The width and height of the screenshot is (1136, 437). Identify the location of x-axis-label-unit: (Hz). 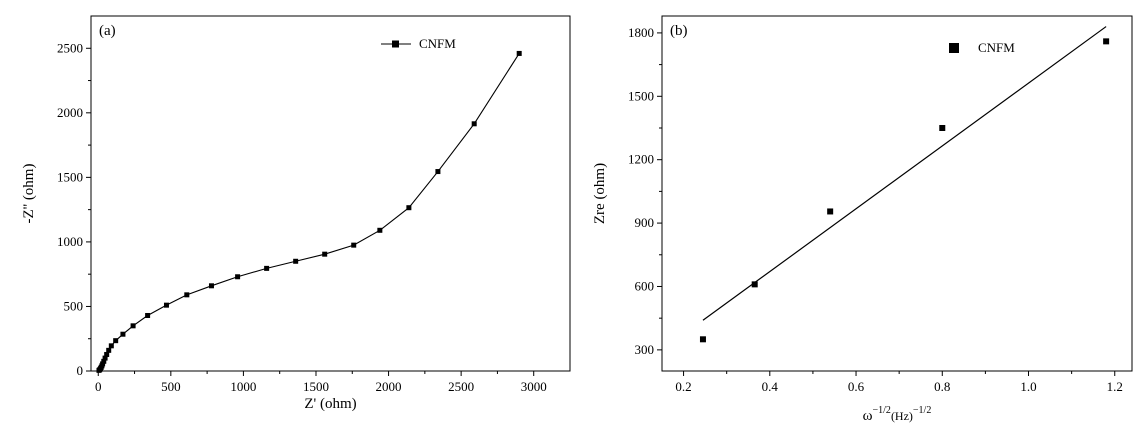
(902, 416).